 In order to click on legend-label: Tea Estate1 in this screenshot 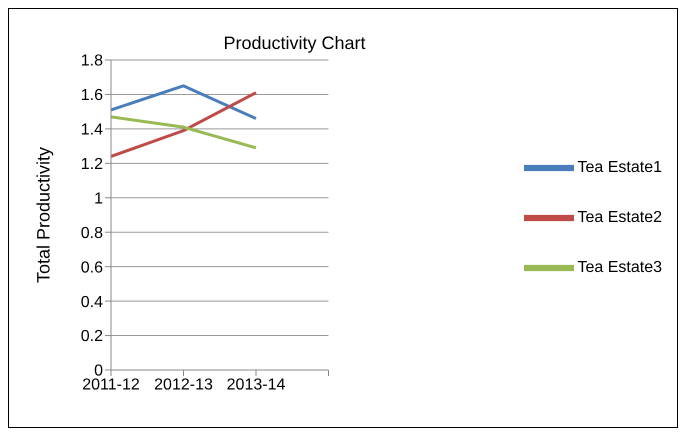, I will do `click(620, 167)`.